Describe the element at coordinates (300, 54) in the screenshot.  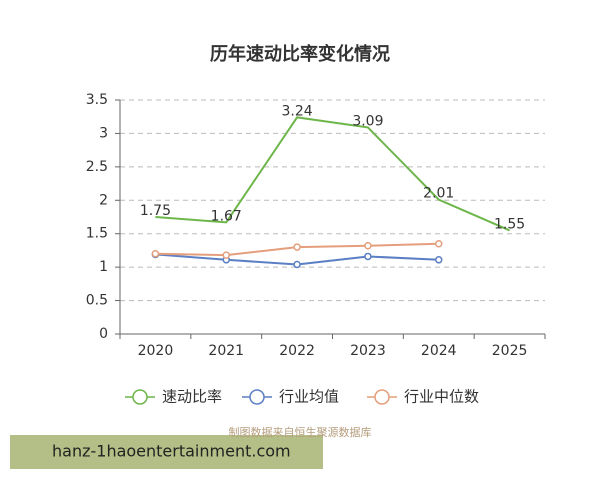
I see `chart-title: 历年速动比率变化情况` at that location.